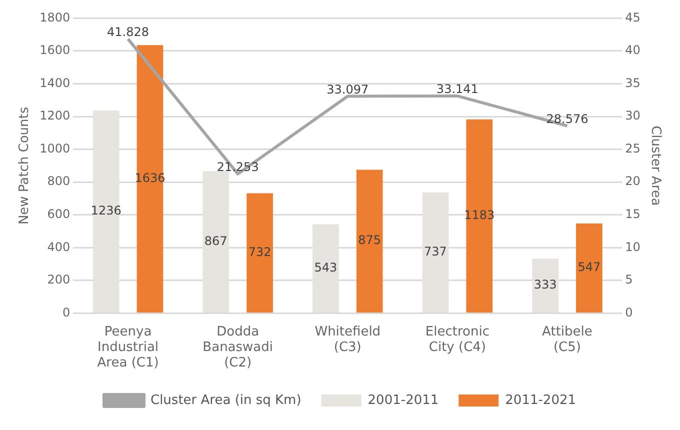 The height and width of the screenshot is (430, 680). I want to click on legend-label: Cluster Area (in sq Km), so click(226, 400).